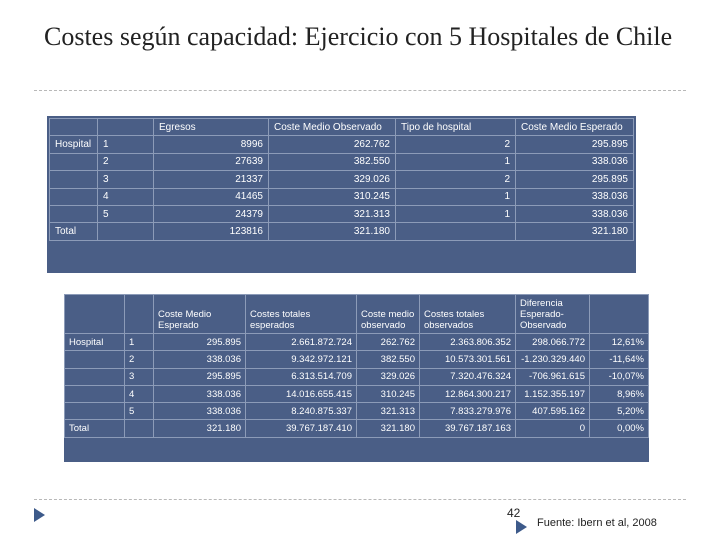 This screenshot has width=720, height=540. Describe the element at coordinates (211, 144) in the screenshot. I see `table-cell: 8996` at that location.